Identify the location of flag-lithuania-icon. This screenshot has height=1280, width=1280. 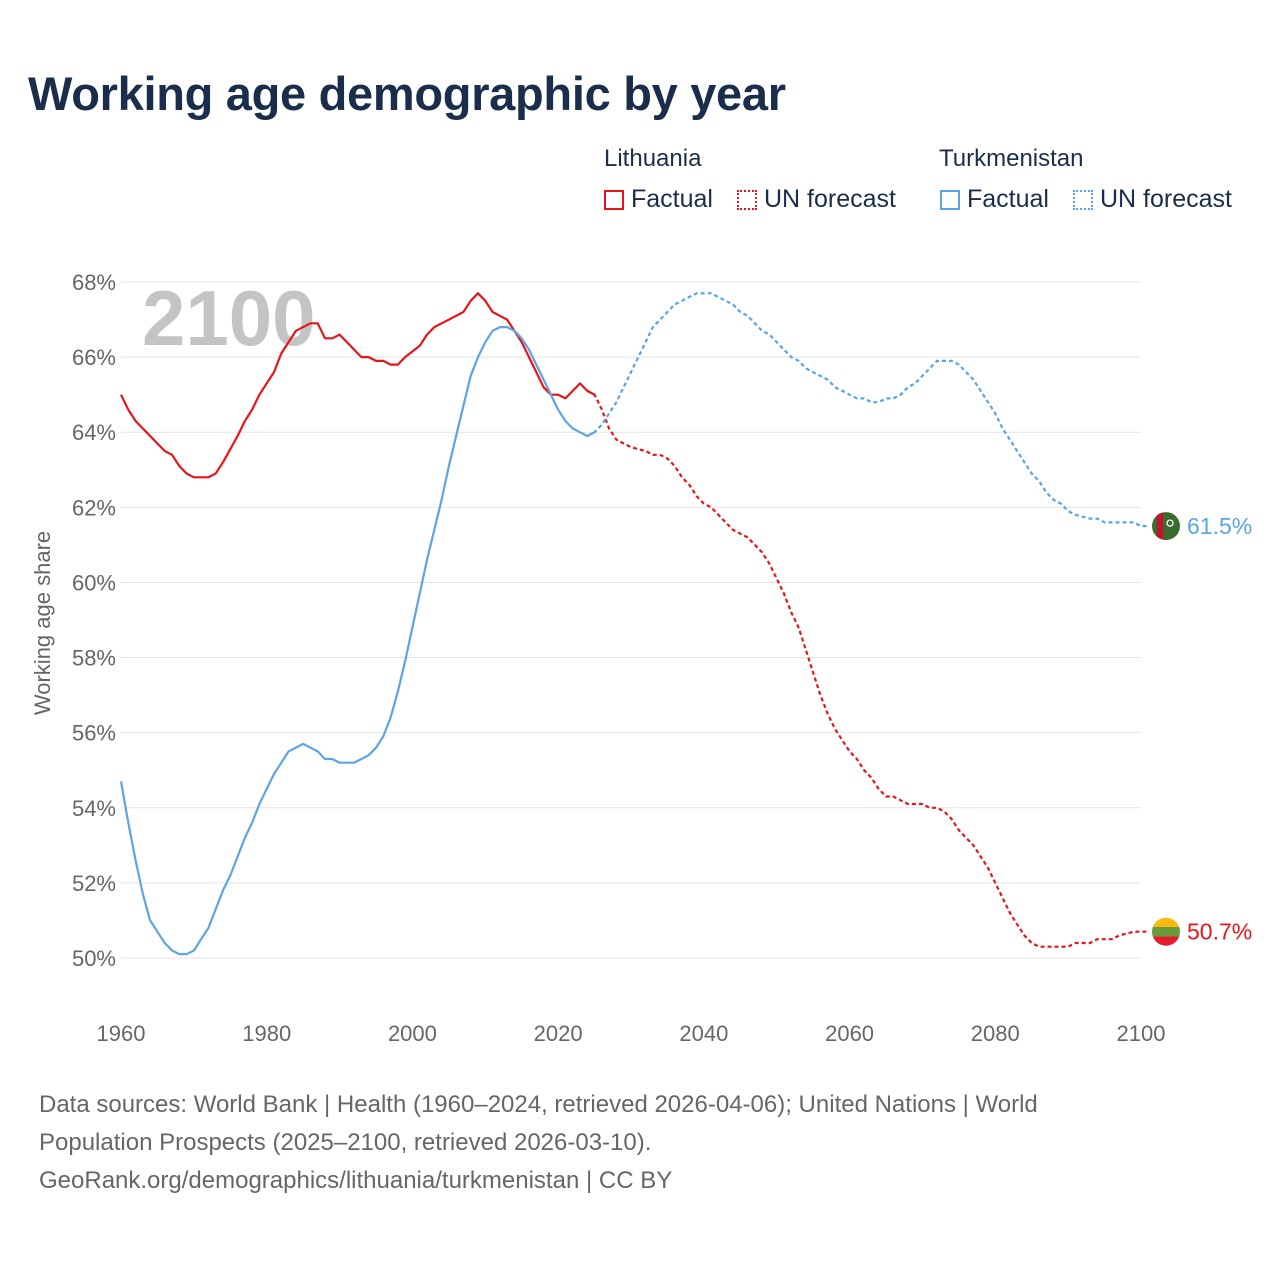
(1166, 931).